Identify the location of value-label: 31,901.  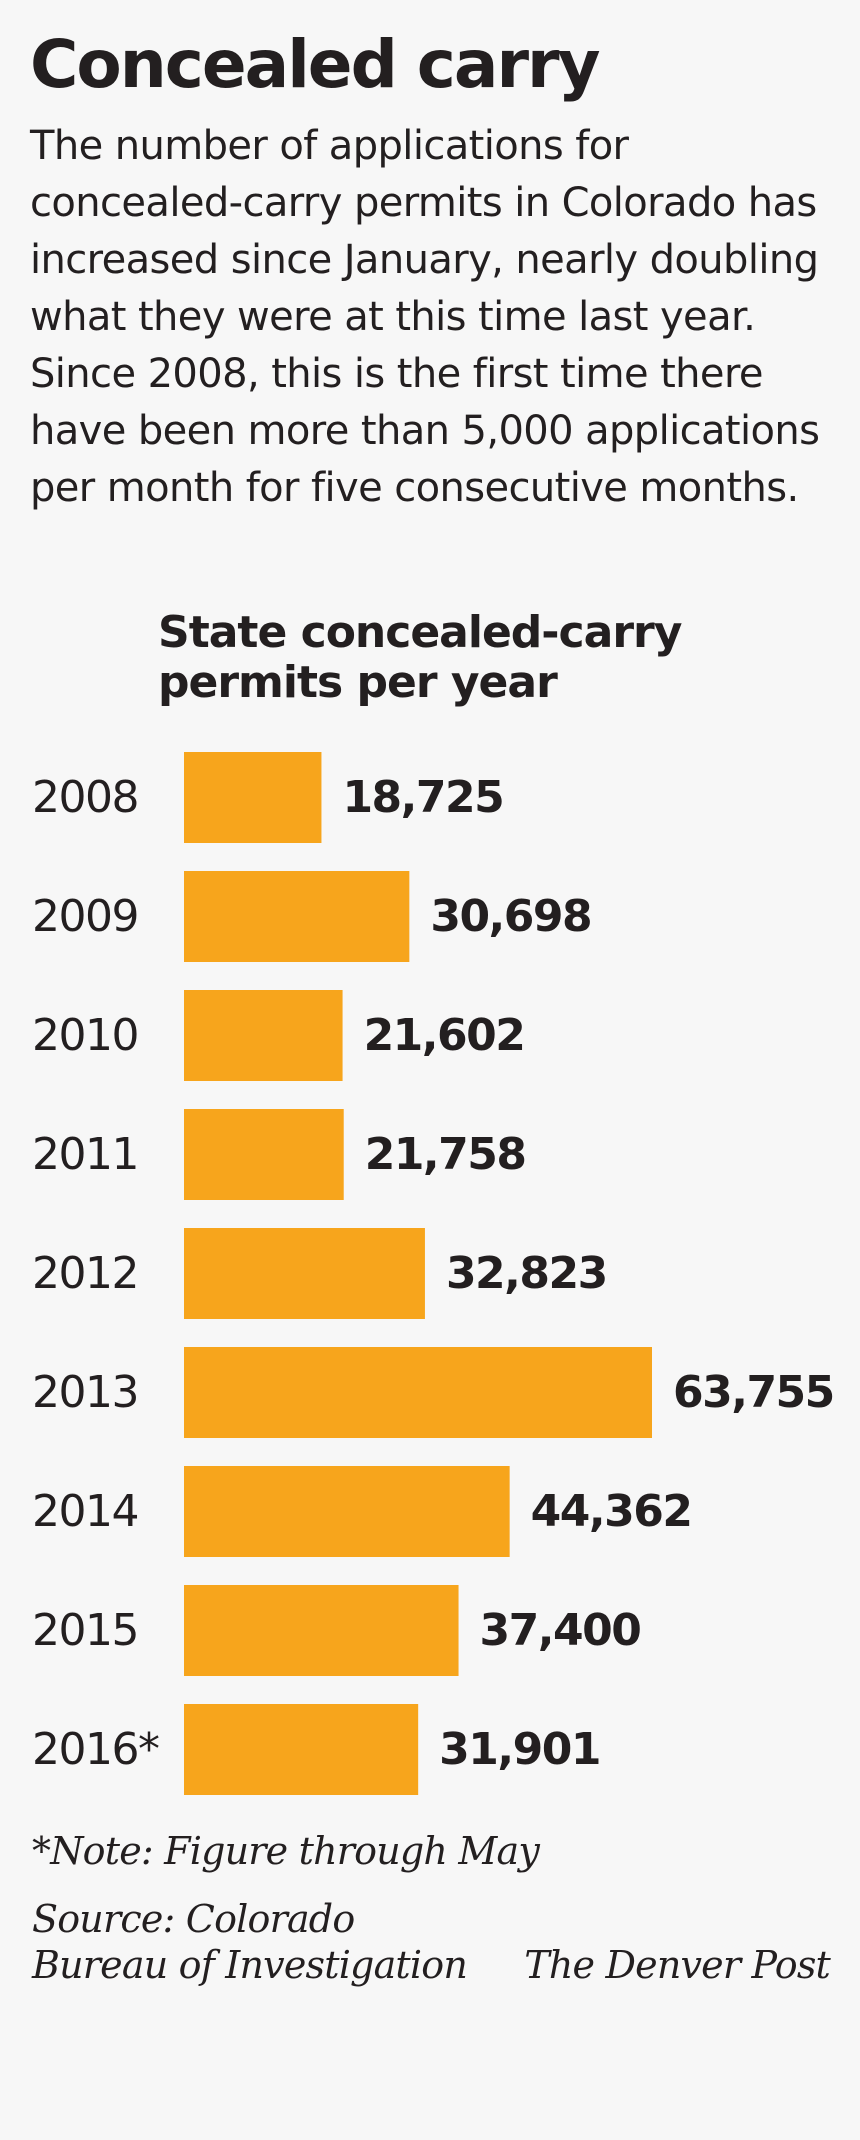
(519, 1749).